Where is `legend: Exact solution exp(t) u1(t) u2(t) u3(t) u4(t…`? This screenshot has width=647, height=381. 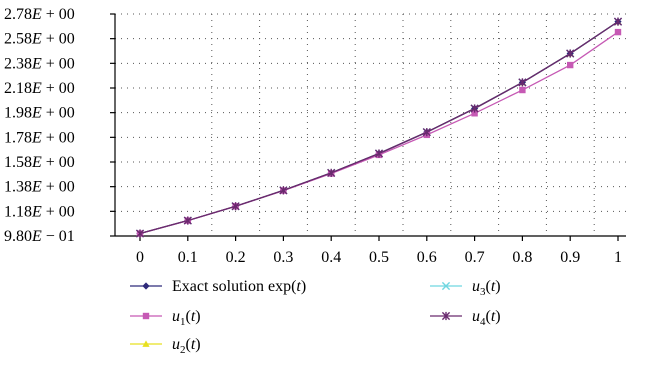
legend: Exact solution exp(t) u1(t) u2(t) u3(t) u4(t… is located at coordinates (315, 317).